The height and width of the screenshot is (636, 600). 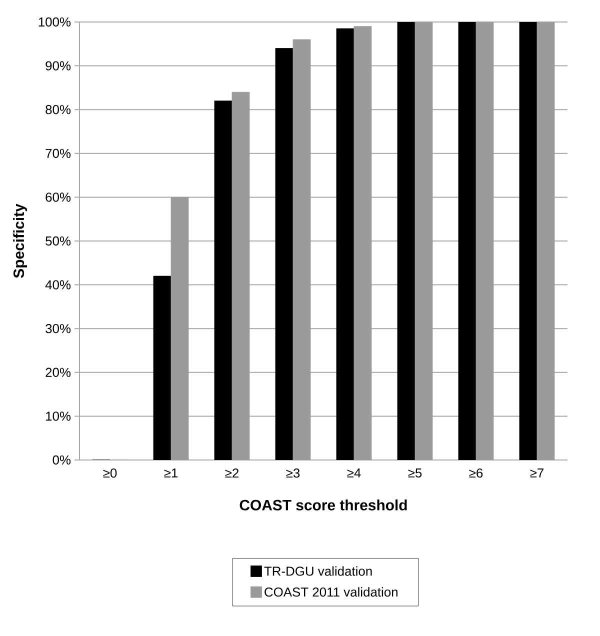 What do you see at coordinates (58, 241) in the screenshot?
I see `y-tick-label: 50%` at bounding box center [58, 241].